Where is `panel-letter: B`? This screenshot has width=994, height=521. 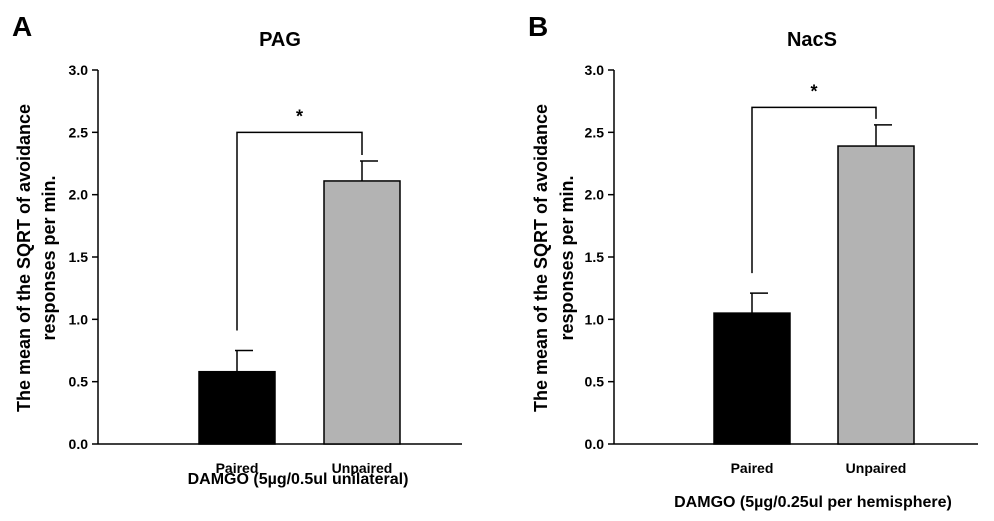 panel-letter: B is located at coordinates (538, 26).